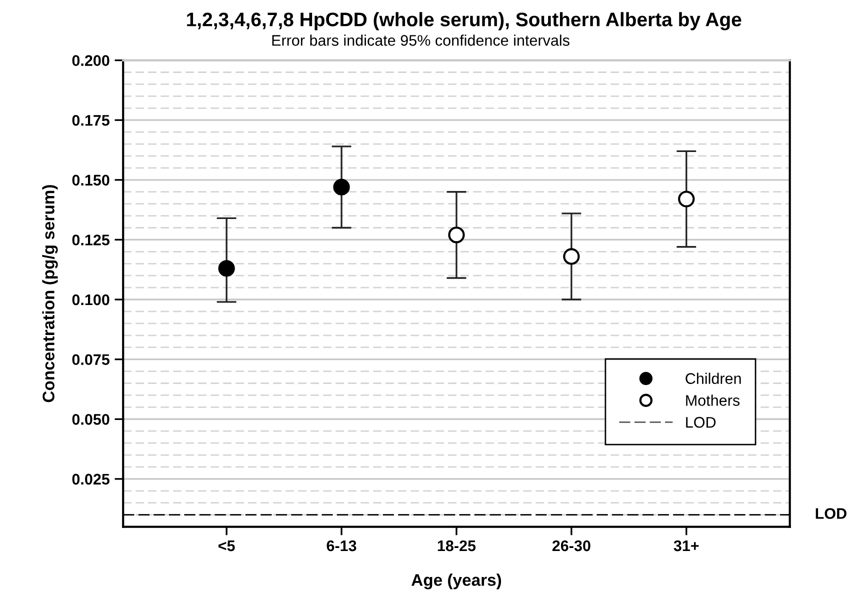 This screenshot has height=609, width=867. I want to click on x-tick-label: 6-13, so click(341, 546).